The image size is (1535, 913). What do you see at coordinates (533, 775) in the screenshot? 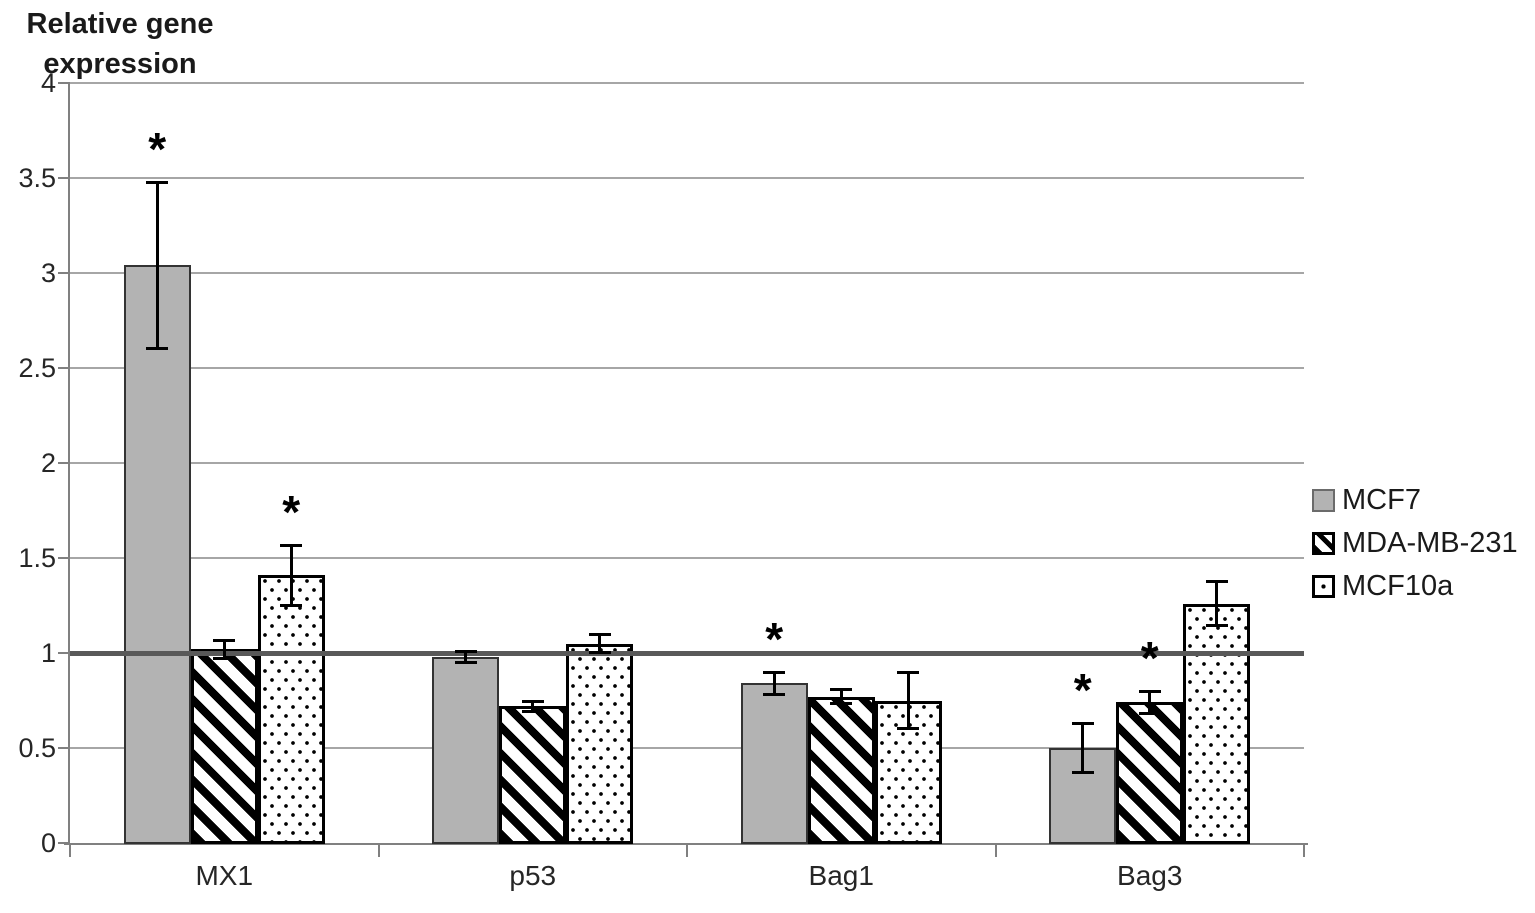
I see `bar-mda-mb-231-p53` at bounding box center [533, 775].